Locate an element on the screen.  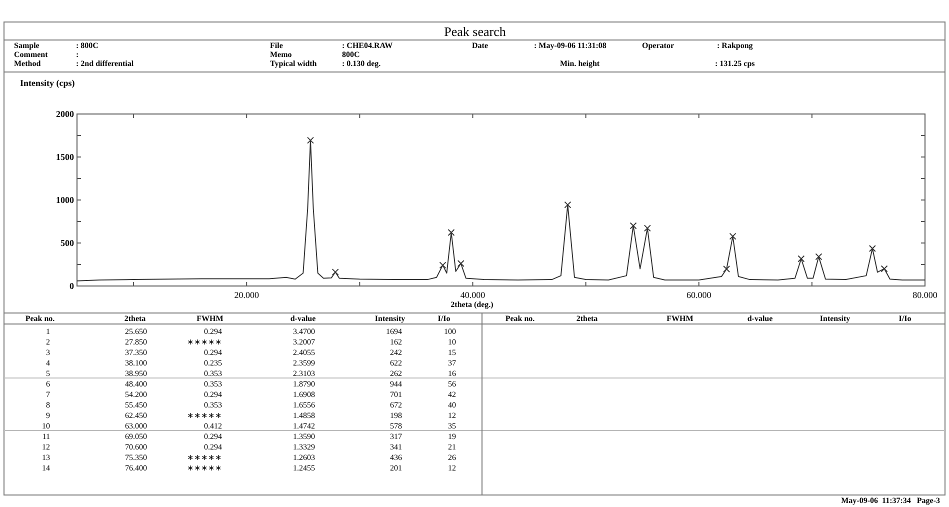
text: 14 76.400 ∗∗∗∗∗ 1.2455 201 12 is located at coordinates (249, 468).